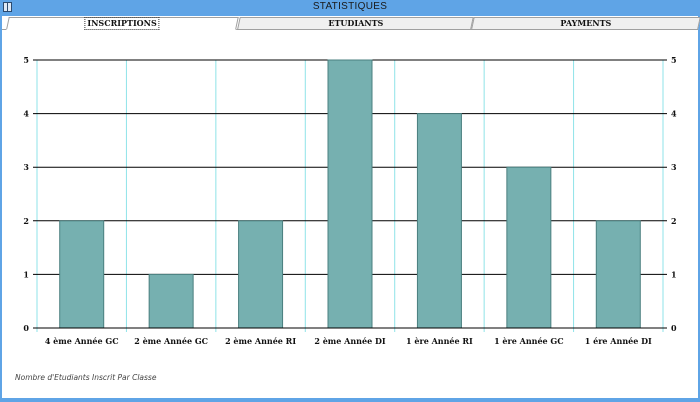 The width and height of the screenshot is (700, 402). What do you see at coordinates (26, 328) in the screenshot?
I see `y-tick-label-left: 0` at bounding box center [26, 328].